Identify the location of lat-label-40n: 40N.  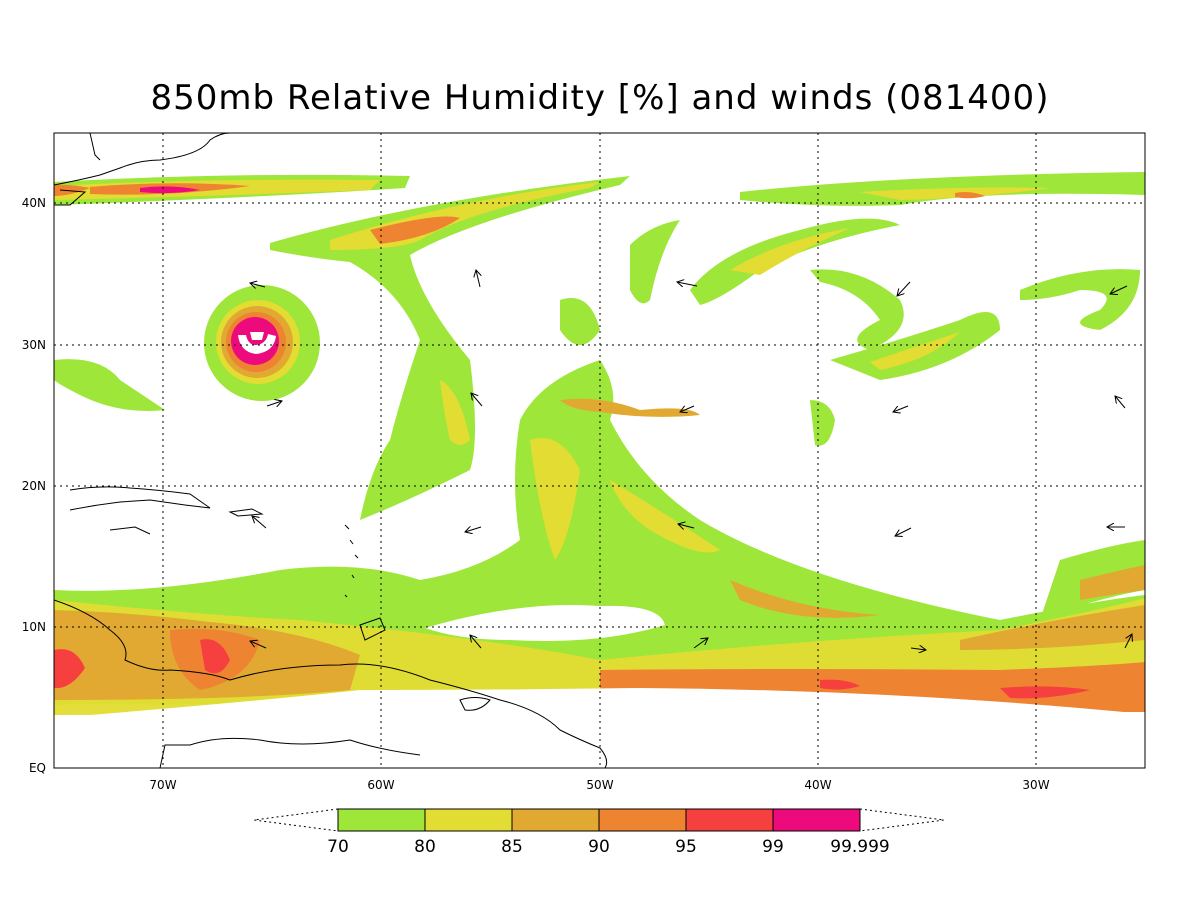
(34, 203).